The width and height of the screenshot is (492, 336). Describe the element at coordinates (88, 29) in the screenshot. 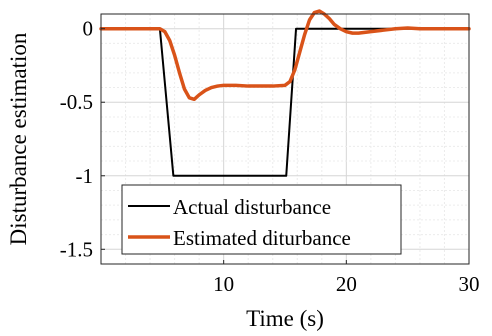

I see `y-tick-label: 0` at that location.